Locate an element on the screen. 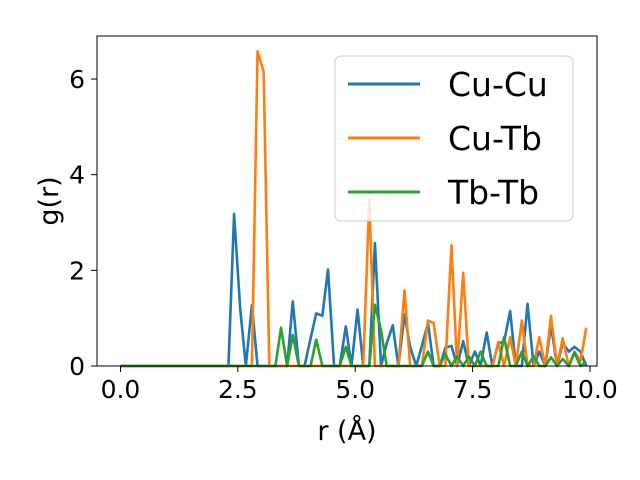  x-tick-label: 0.0 is located at coordinates (121, 389).